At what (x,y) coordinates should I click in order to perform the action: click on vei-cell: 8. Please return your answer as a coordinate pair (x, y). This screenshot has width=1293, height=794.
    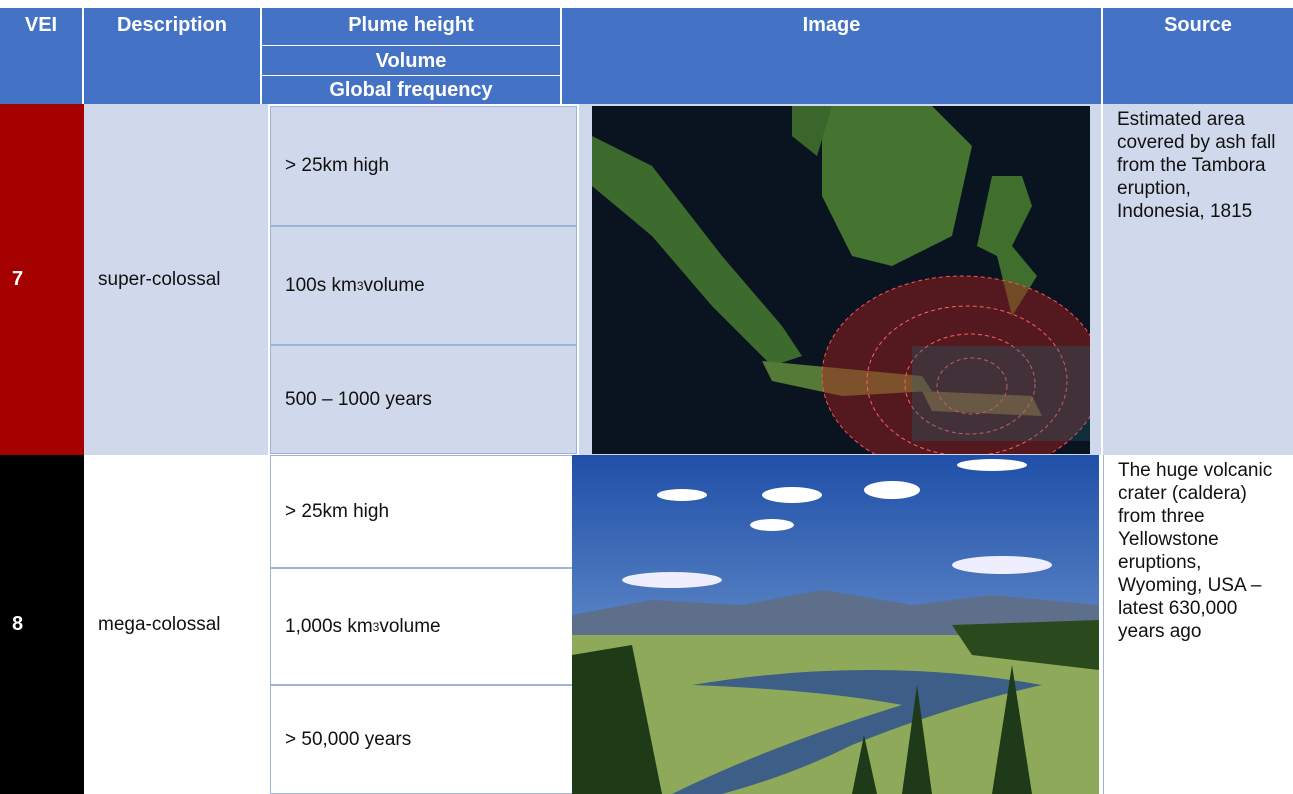
    Looking at the image, I should click on (42, 624).